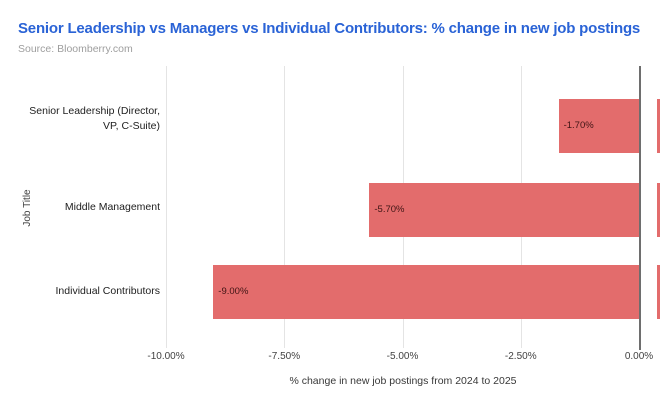  Describe the element at coordinates (389, 209) in the screenshot. I see `bar-value-label: -5.70%` at that location.